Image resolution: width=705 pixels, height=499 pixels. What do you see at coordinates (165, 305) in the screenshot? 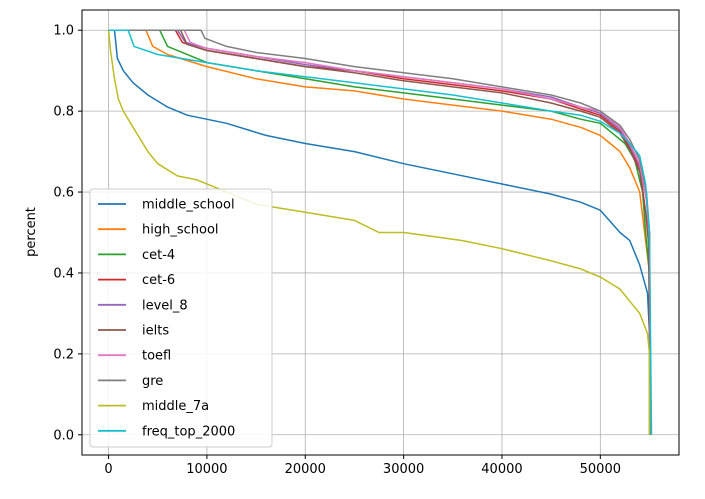
I see `legend-label: level_8` at bounding box center [165, 305].